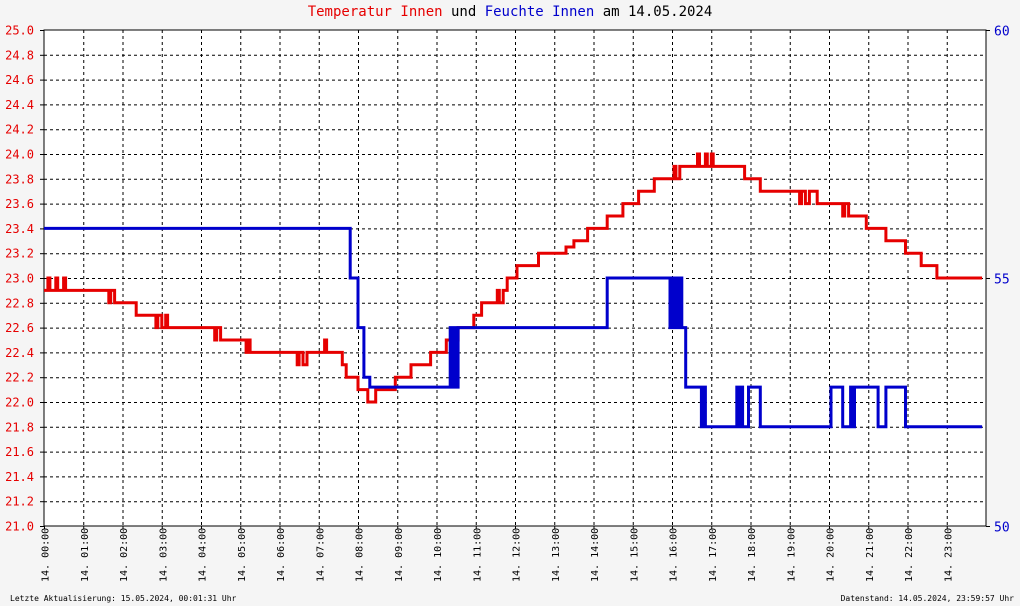 This screenshot has height=606, width=1020. I want to click on x-tick-label: 14. 15:00, so click(634, 555).